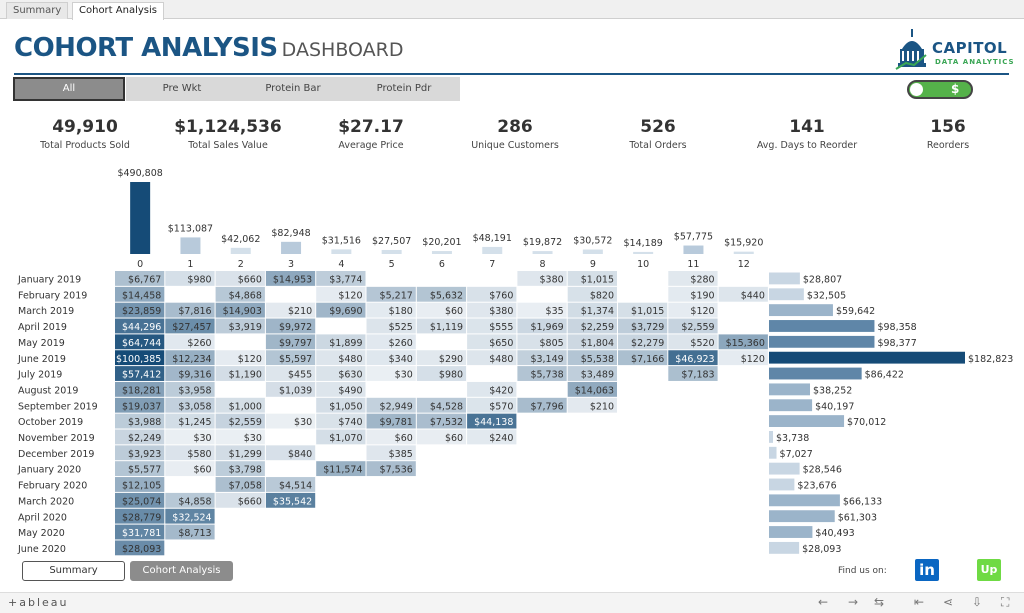 The image size is (1024, 613). What do you see at coordinates (975, 62) in the screenshot?
I see `logo-subtitle: DATA ANALYTICS` at bounding box center [975, 62].